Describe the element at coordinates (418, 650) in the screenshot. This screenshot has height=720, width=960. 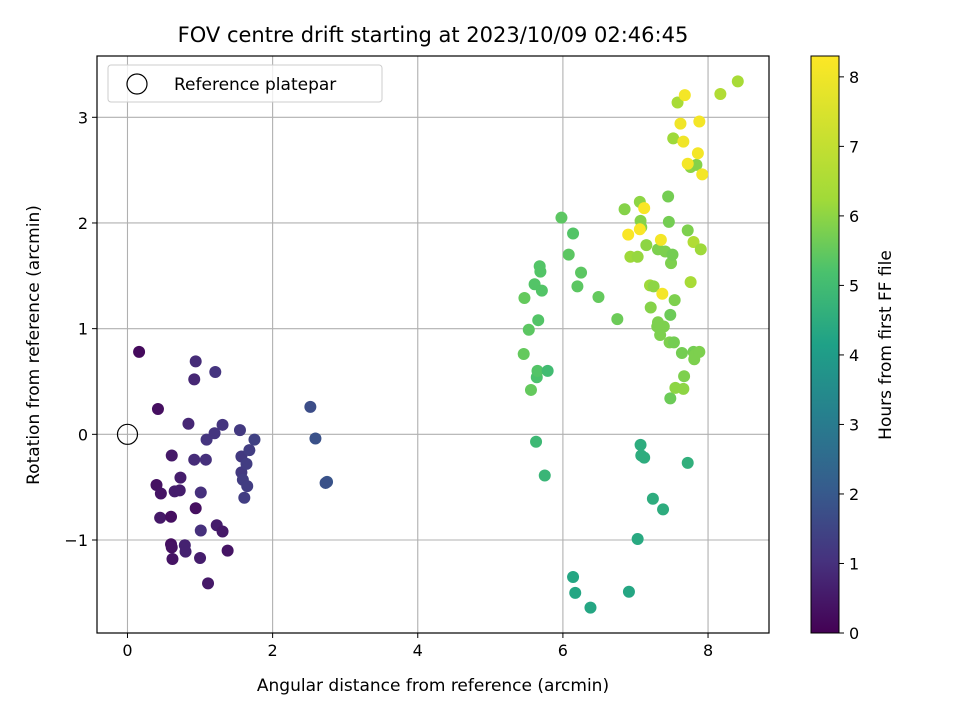
I see `x-tick-label: 4` at that location.